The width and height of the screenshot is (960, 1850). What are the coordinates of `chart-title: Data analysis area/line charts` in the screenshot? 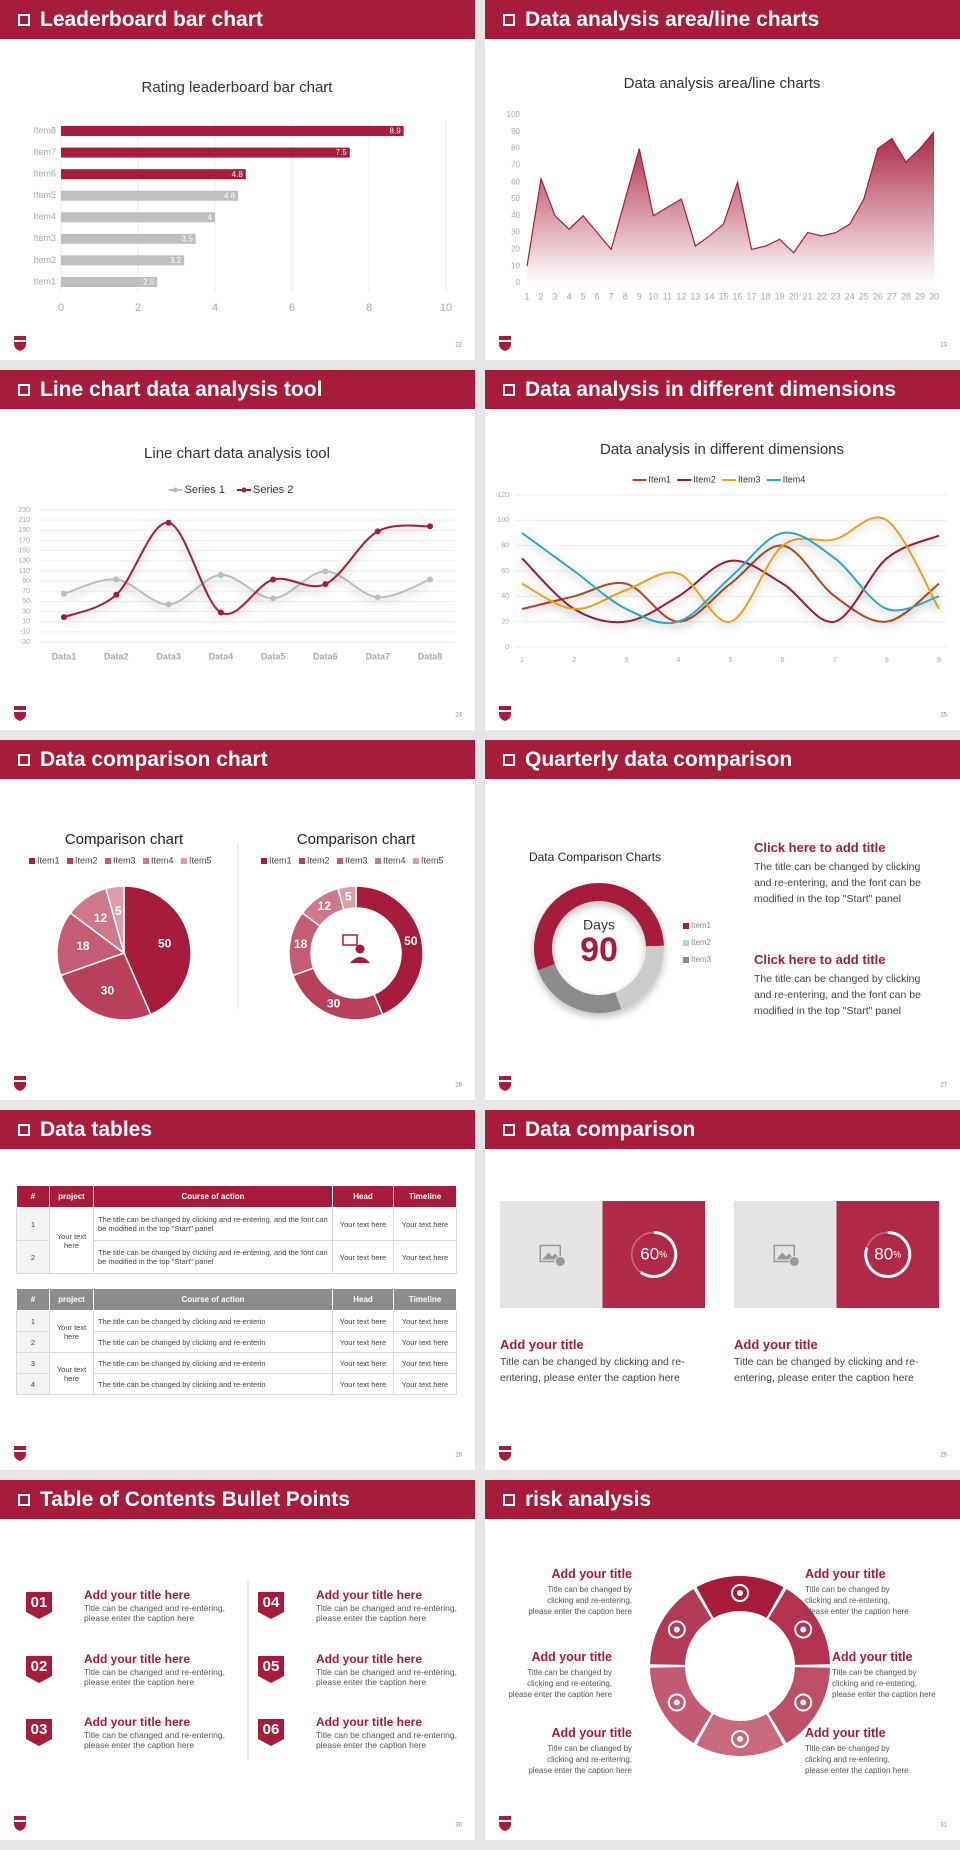 It's located at (722, 83).